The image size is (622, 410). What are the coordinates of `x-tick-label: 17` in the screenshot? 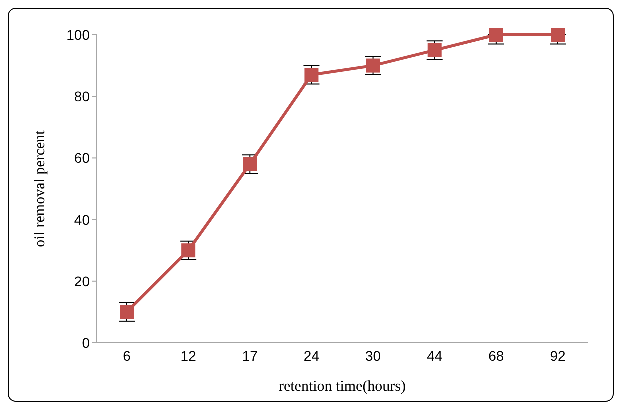 It's located at (250, 356).